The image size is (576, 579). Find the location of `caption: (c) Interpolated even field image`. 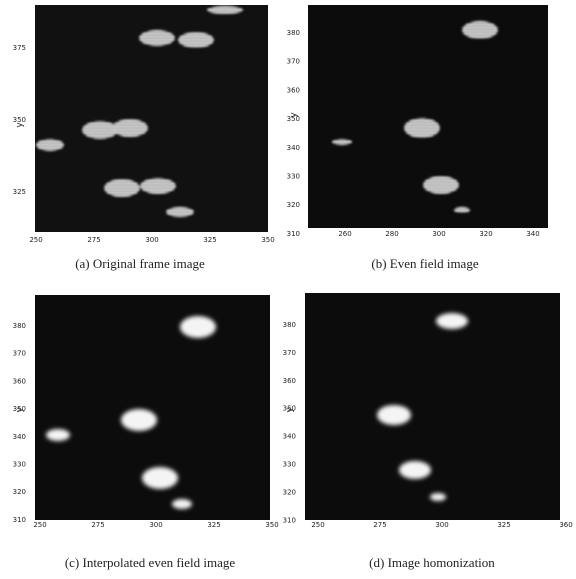

caption: (c) Interpolated even field image is located at coordinates (150, 562).